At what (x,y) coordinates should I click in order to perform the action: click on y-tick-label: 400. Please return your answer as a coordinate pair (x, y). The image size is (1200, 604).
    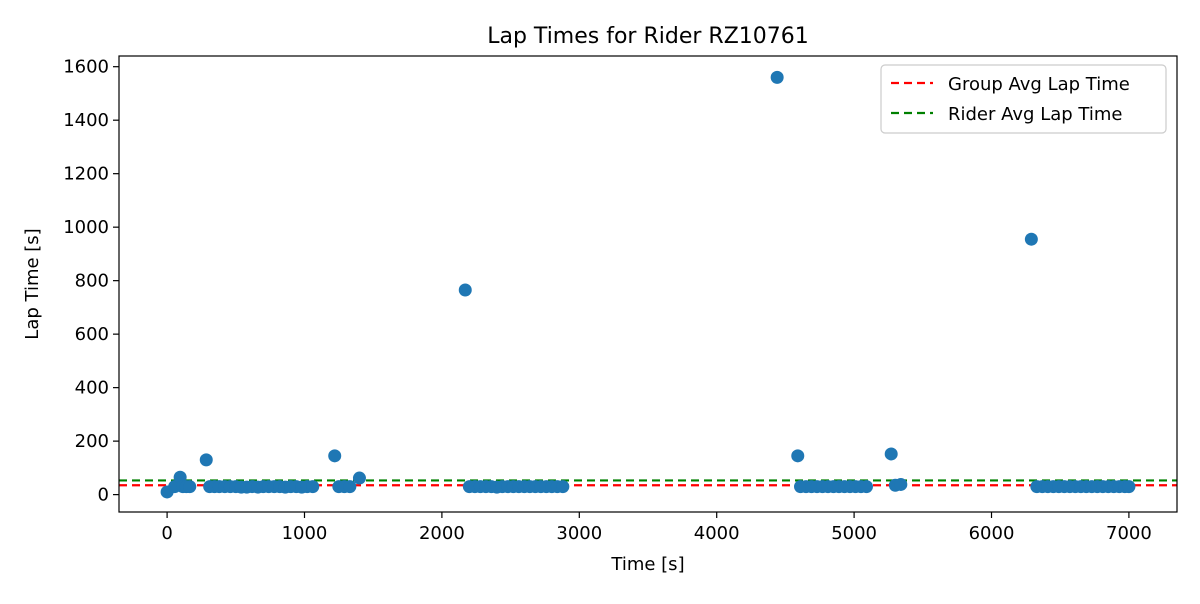
    Looking at the image, I should click on (92, 388).